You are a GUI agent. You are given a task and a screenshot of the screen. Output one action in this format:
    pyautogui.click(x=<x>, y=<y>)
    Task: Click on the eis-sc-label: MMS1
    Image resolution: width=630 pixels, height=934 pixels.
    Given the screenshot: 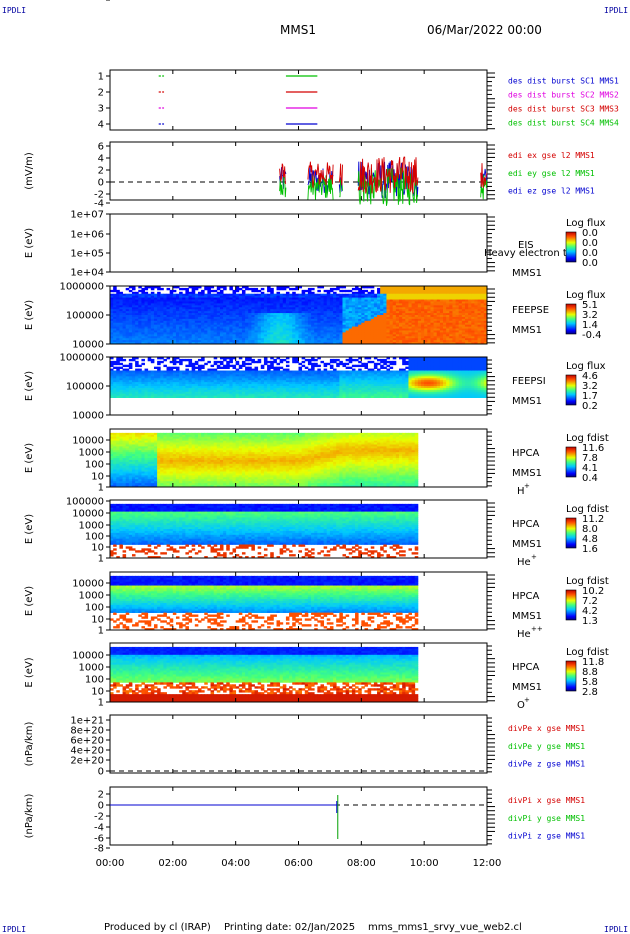 What is the action you would take?
    pyautogui.click(x=527, y=273)
    